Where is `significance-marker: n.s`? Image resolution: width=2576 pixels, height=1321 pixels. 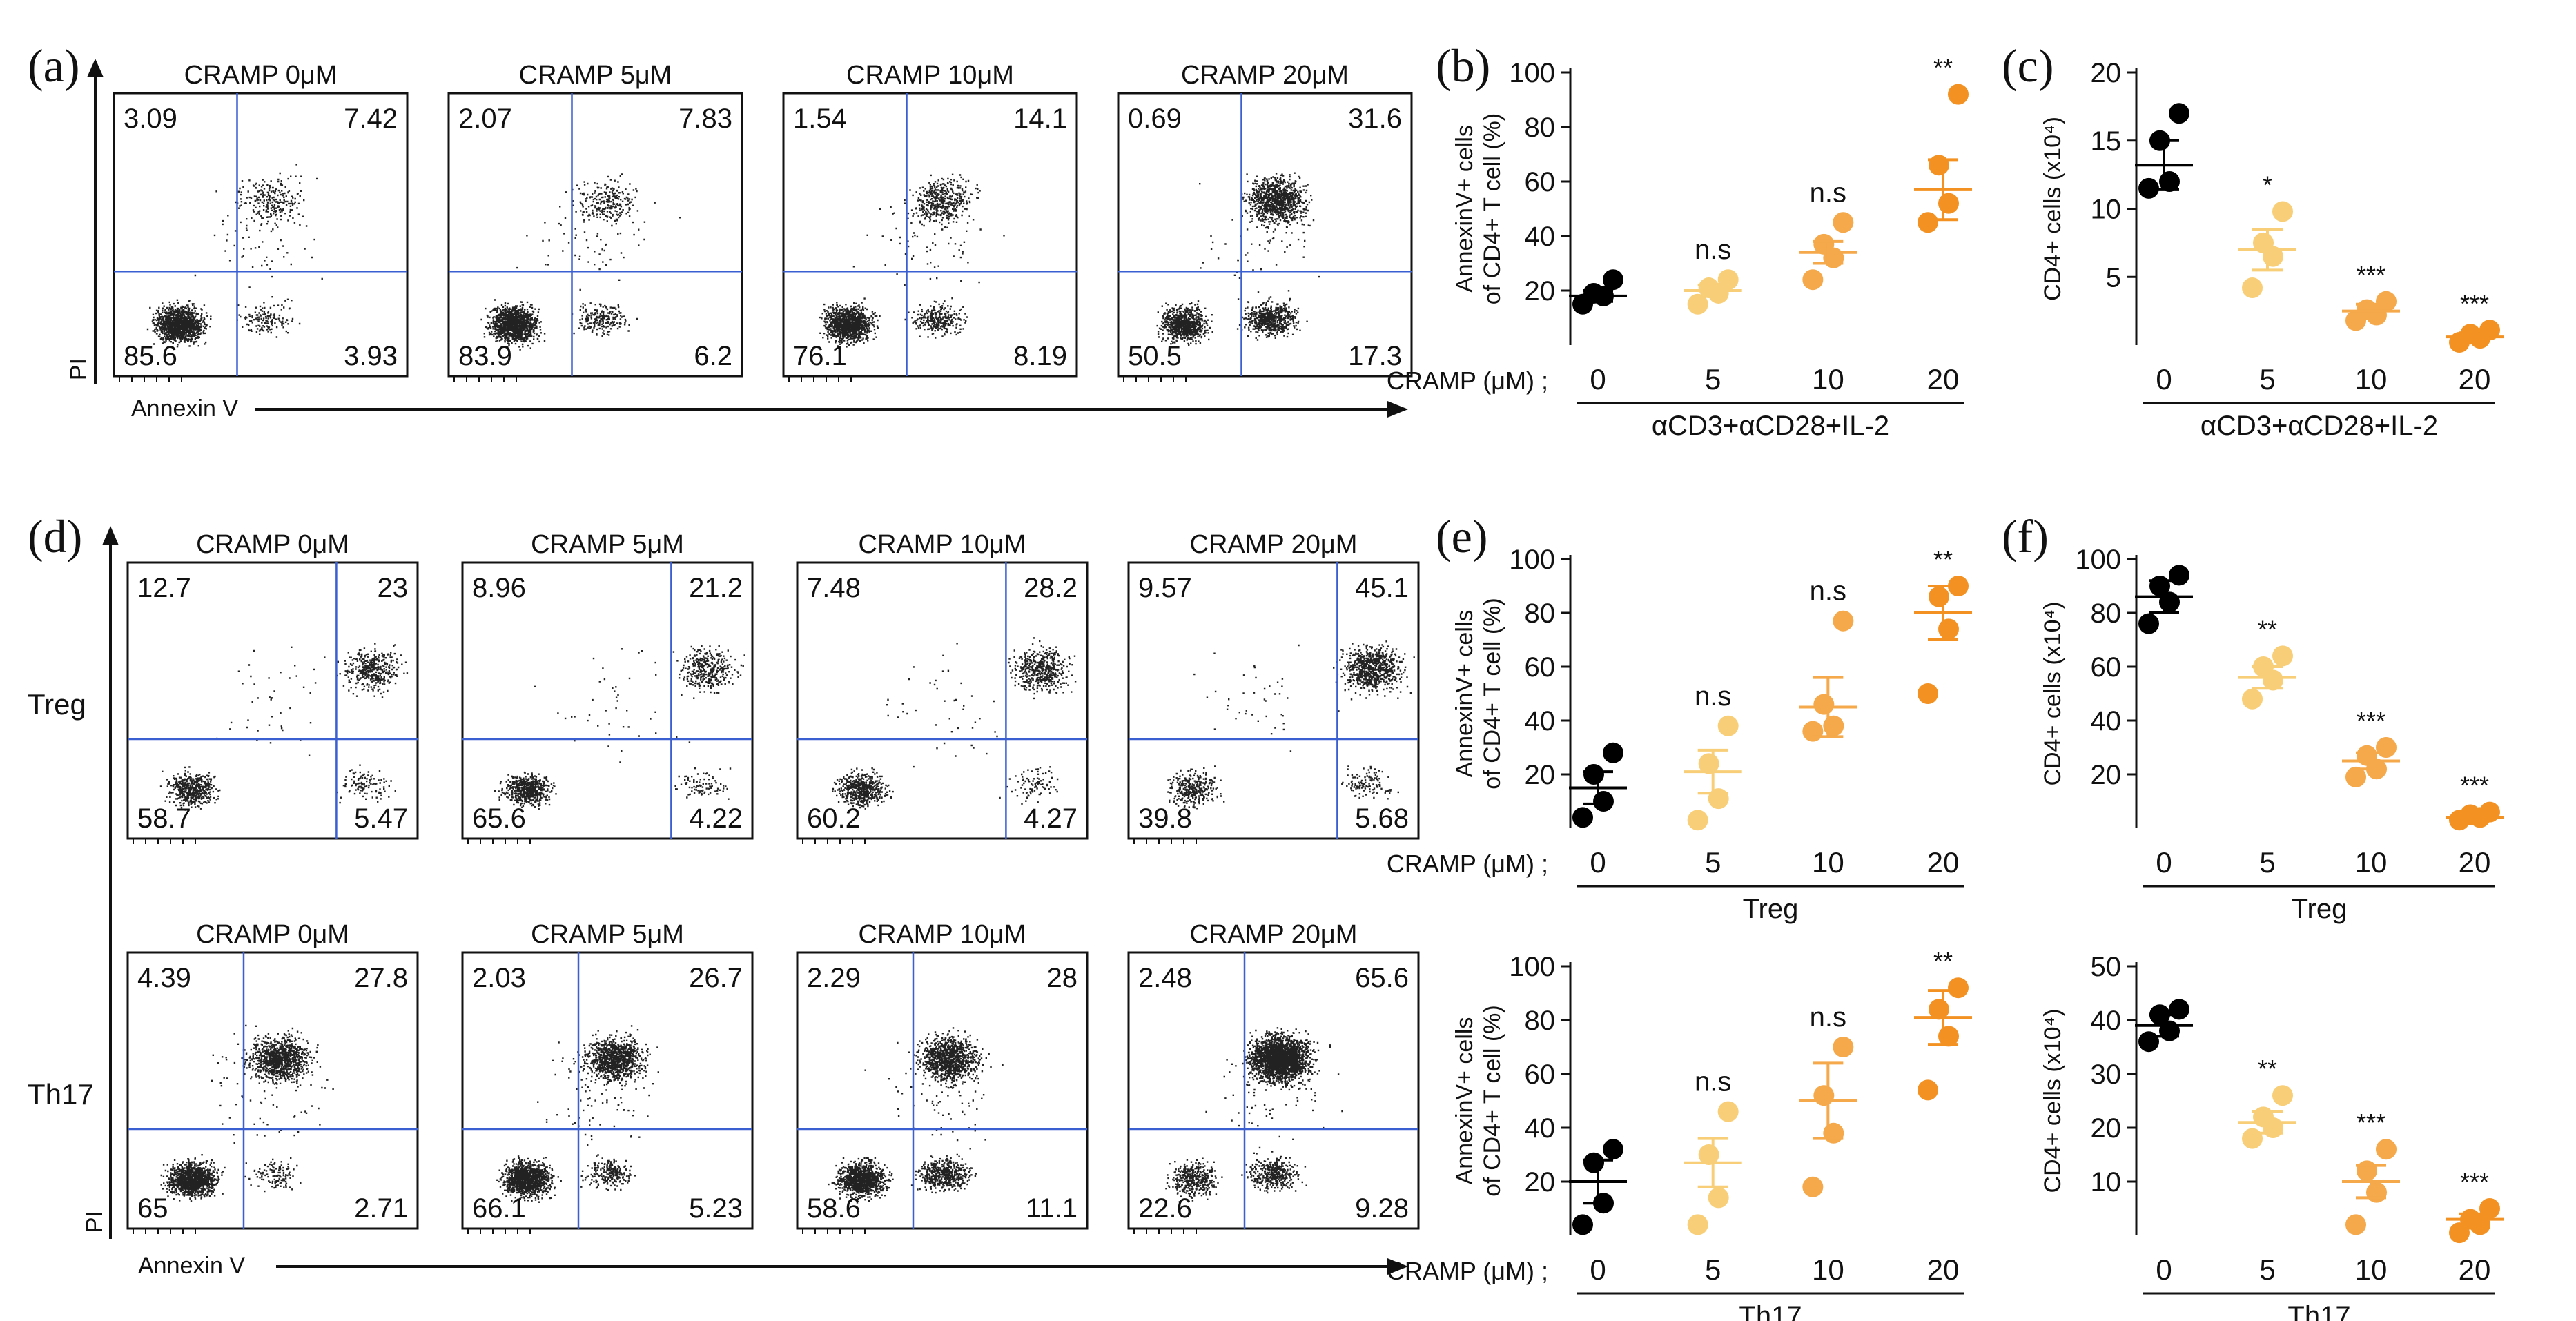
significance-marker: n.s is located at coordinates (1713, 1082).